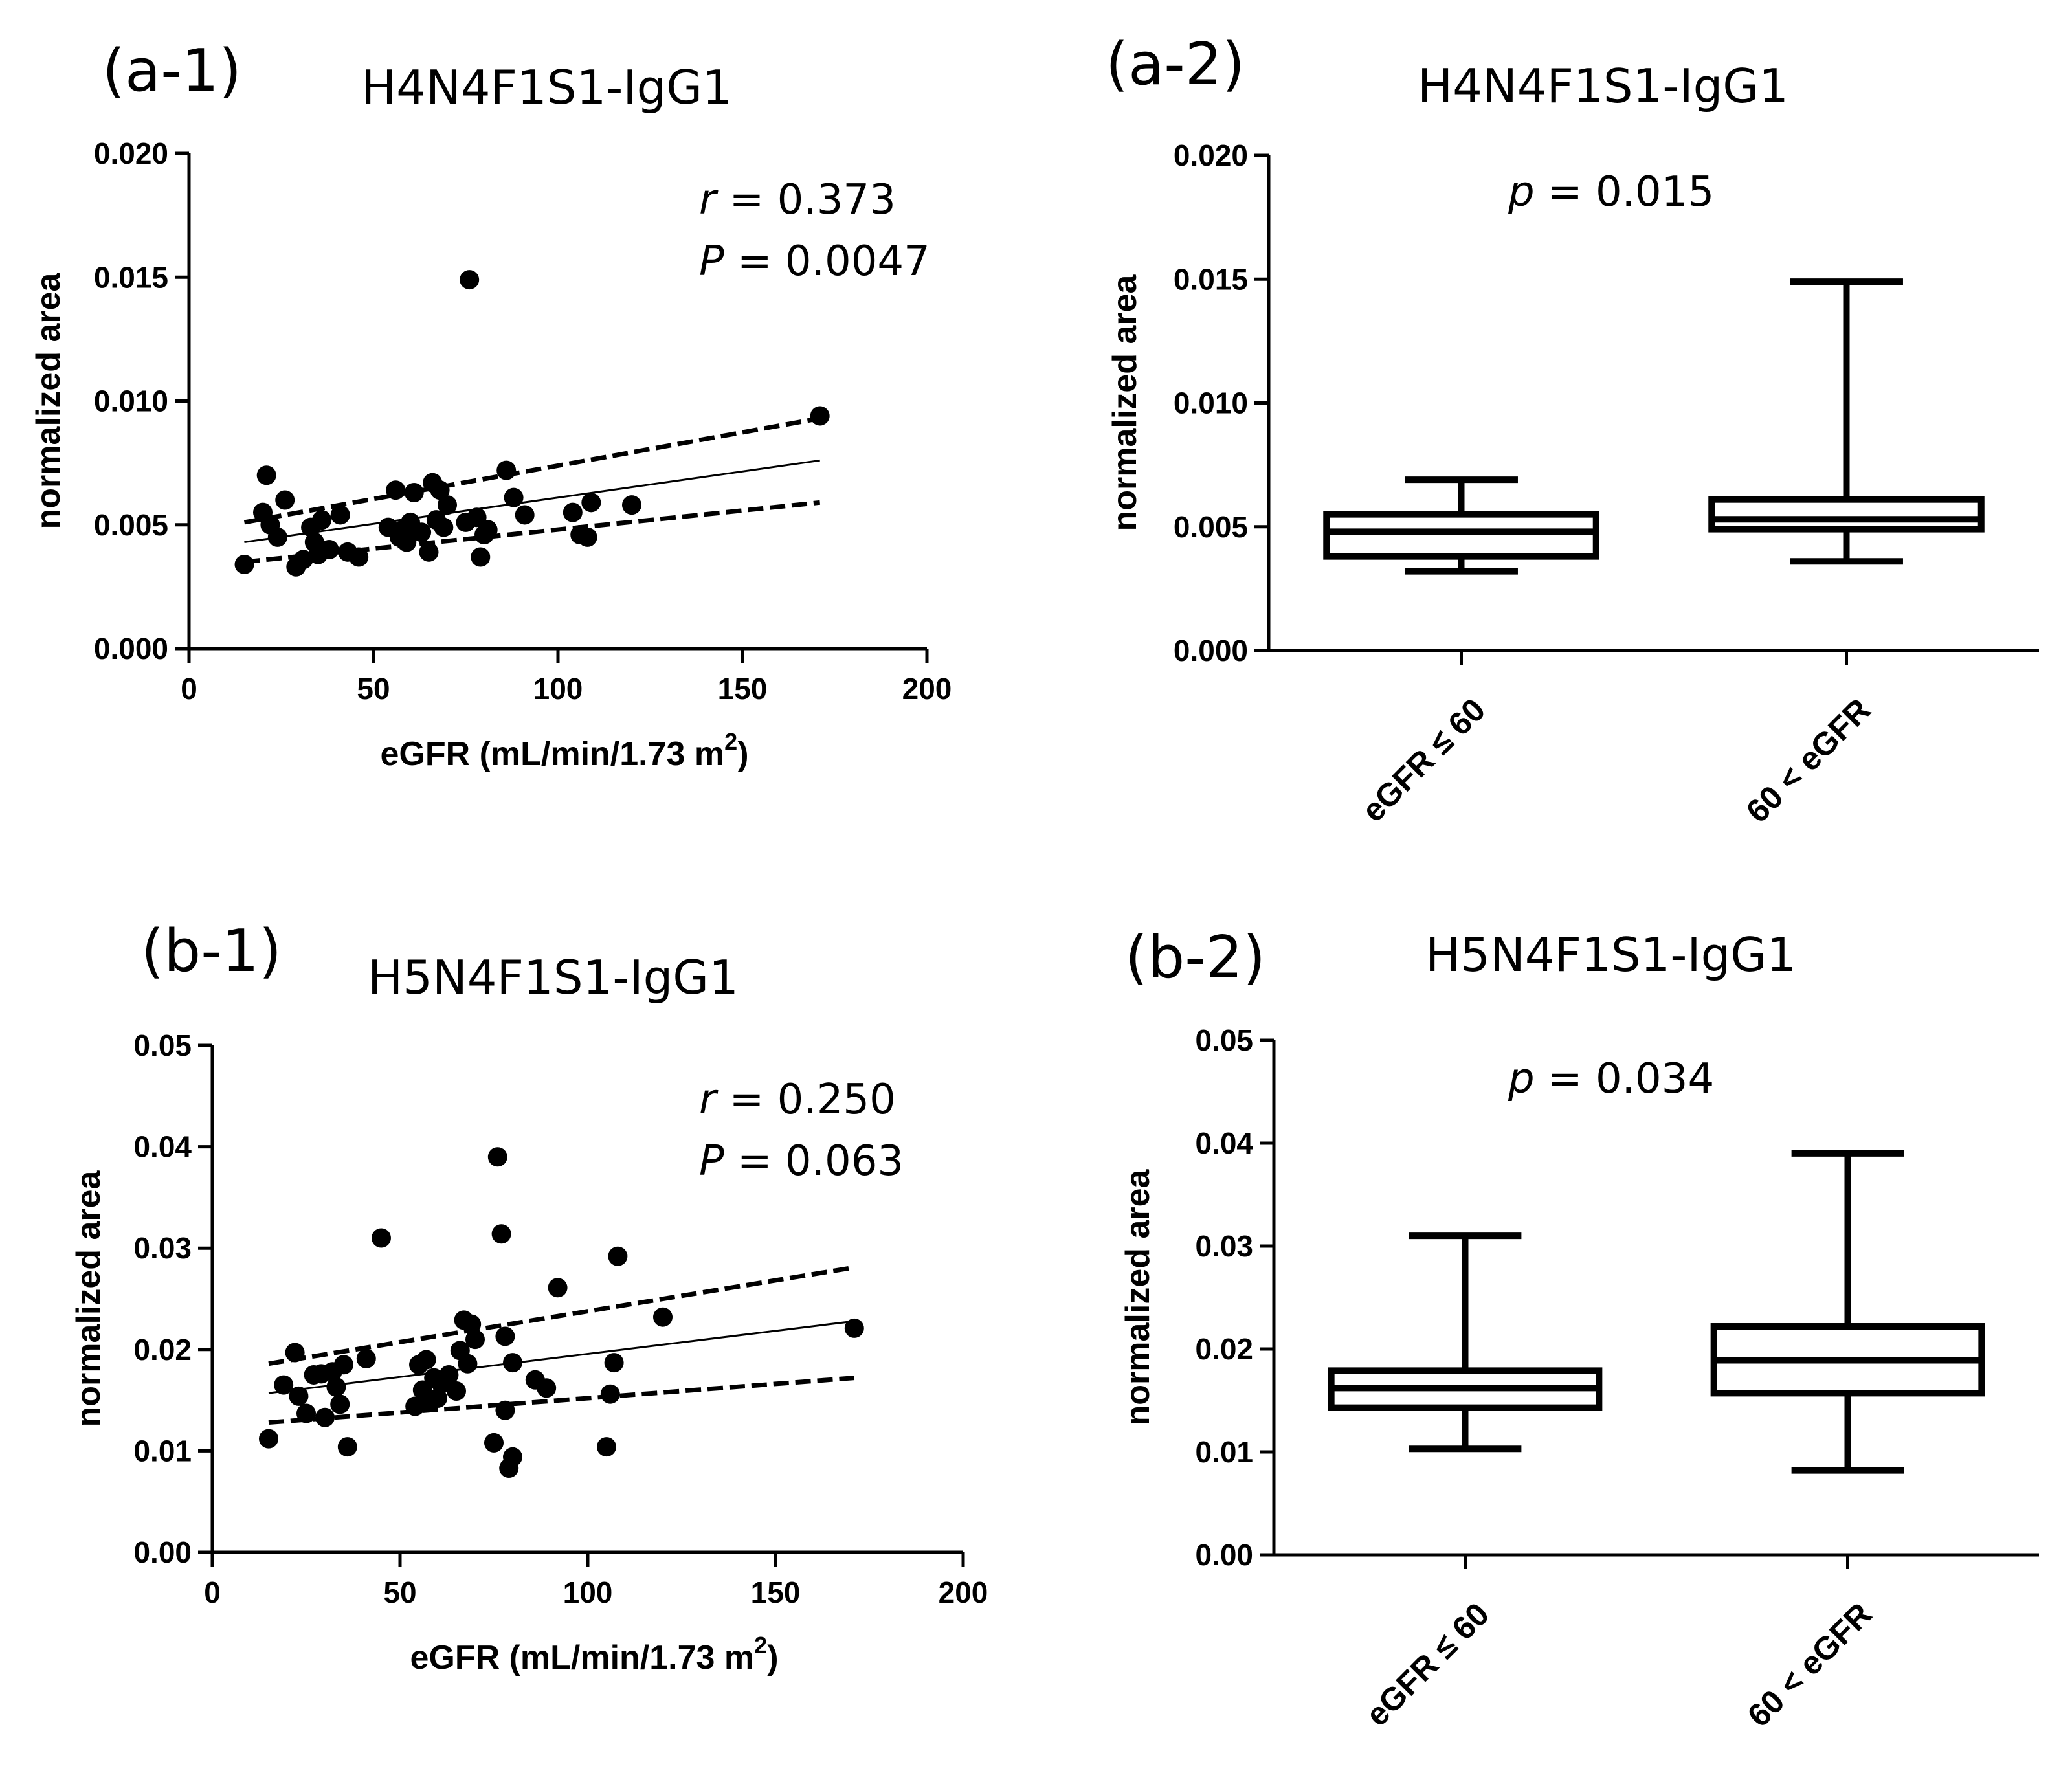  What do you see at coordinates (88, 1298) in the screenshot?
I see `y-axis-title-b1: normalized area` at bounding box center [88, 1298].